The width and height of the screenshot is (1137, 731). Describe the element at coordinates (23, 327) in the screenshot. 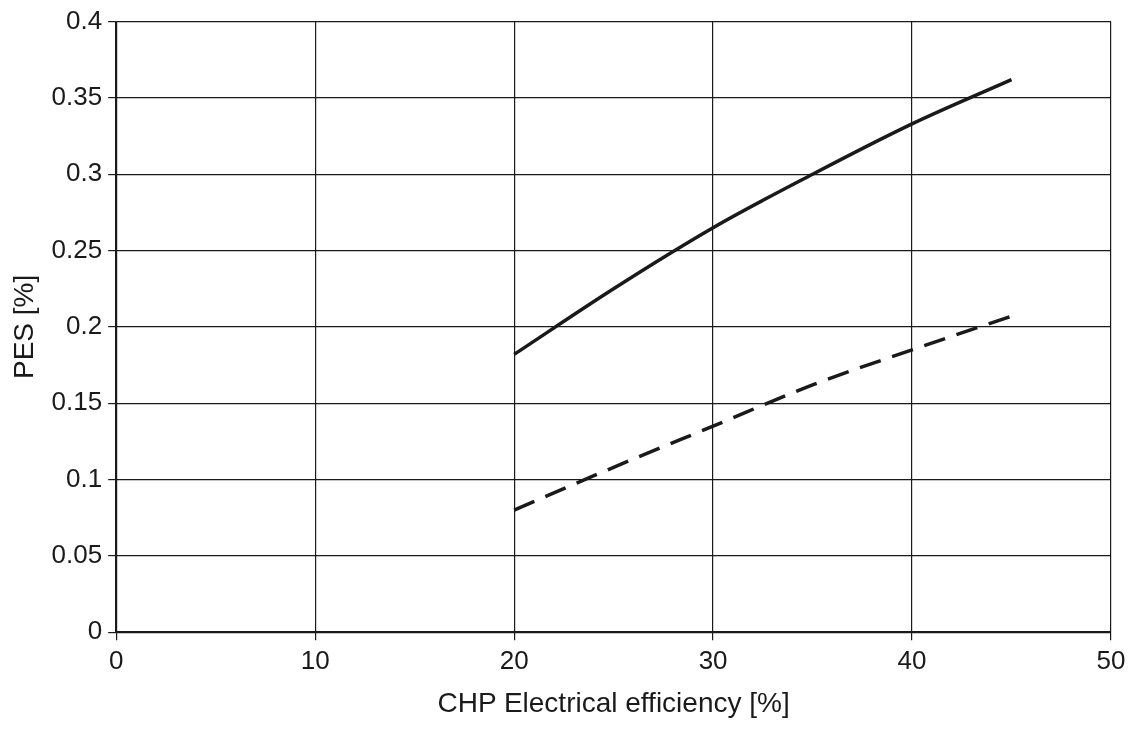

I see `y-axis-title: PES [%]` at that location.